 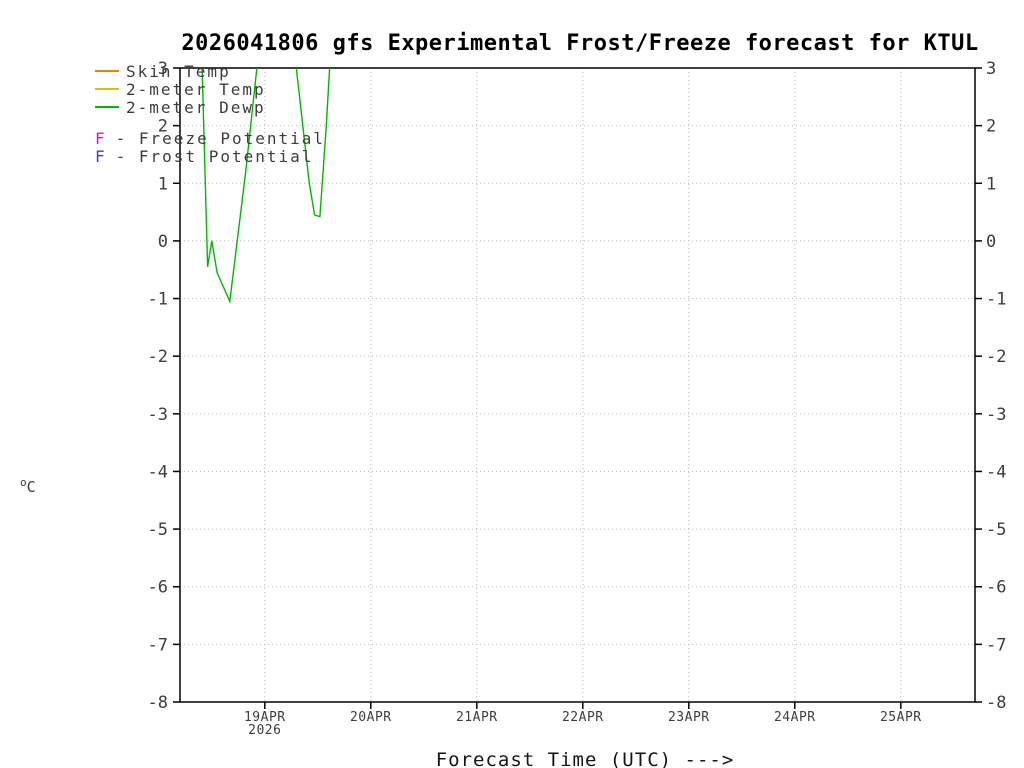 What do you see at coordinates (107, 71) in the screenshot?
I see `skin-temp-line-swatch` at bounding box center [107, 71].